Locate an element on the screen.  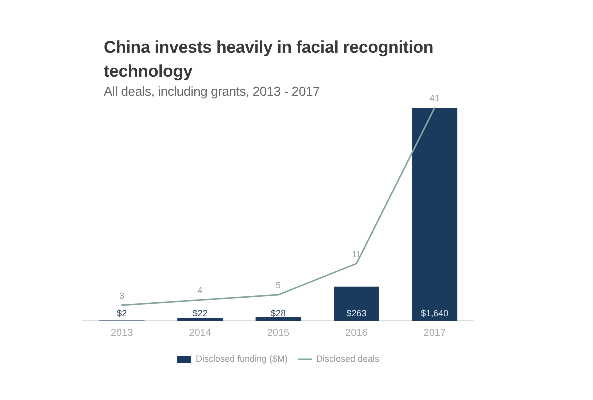
legend-label: Disclosed funding ($M) is located at coordinates (242, 359).